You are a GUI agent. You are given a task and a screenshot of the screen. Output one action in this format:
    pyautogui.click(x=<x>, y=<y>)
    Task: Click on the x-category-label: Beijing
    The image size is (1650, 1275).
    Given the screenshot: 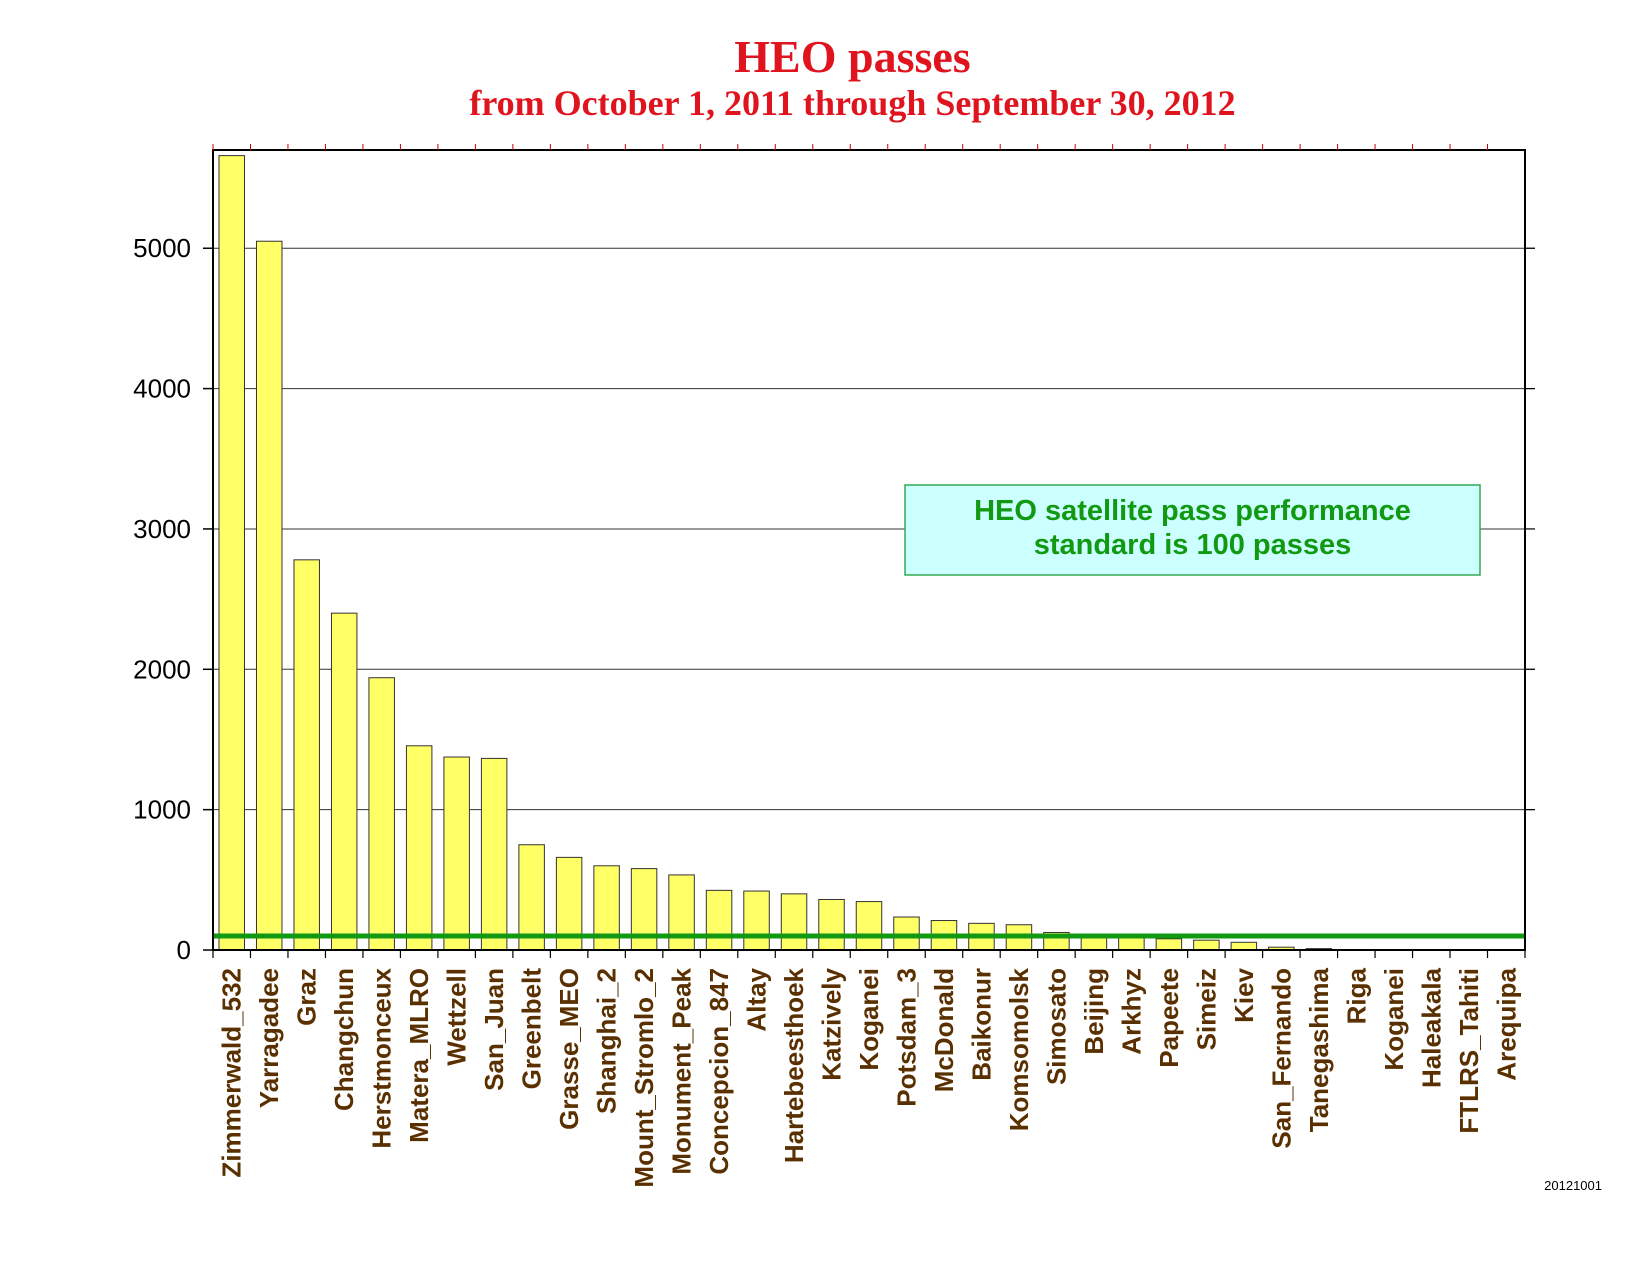 What is the action you would take?
    pyautogui.click(x=1094, y=1011)
    